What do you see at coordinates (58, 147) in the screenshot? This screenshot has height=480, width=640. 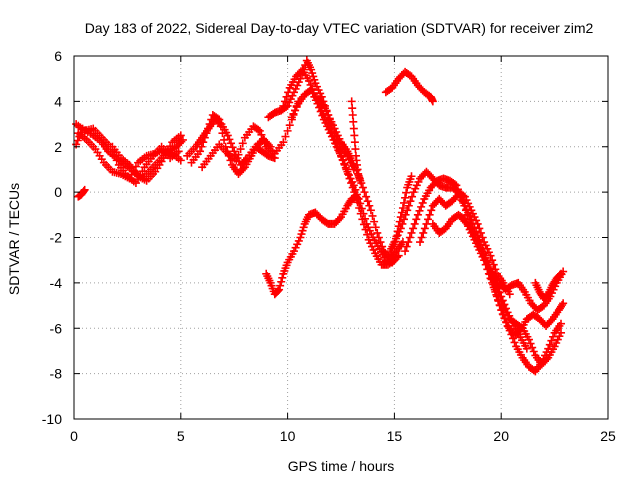 I see `y-tick-label: 2` at bounding box center [58, 147].